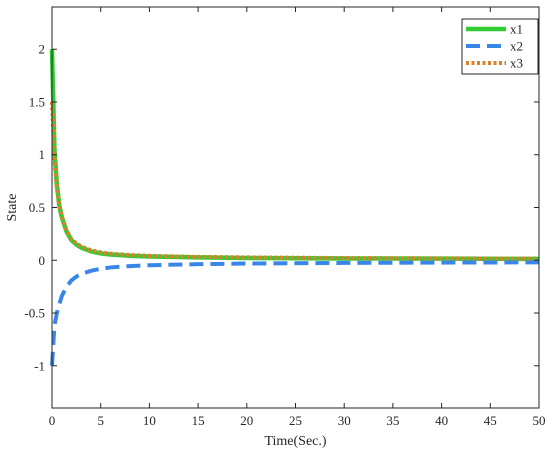  What do you see at coordinates (149, 420) in the screenshot?
I see `x-tick-label: 10` at bounding box center [149, 420].